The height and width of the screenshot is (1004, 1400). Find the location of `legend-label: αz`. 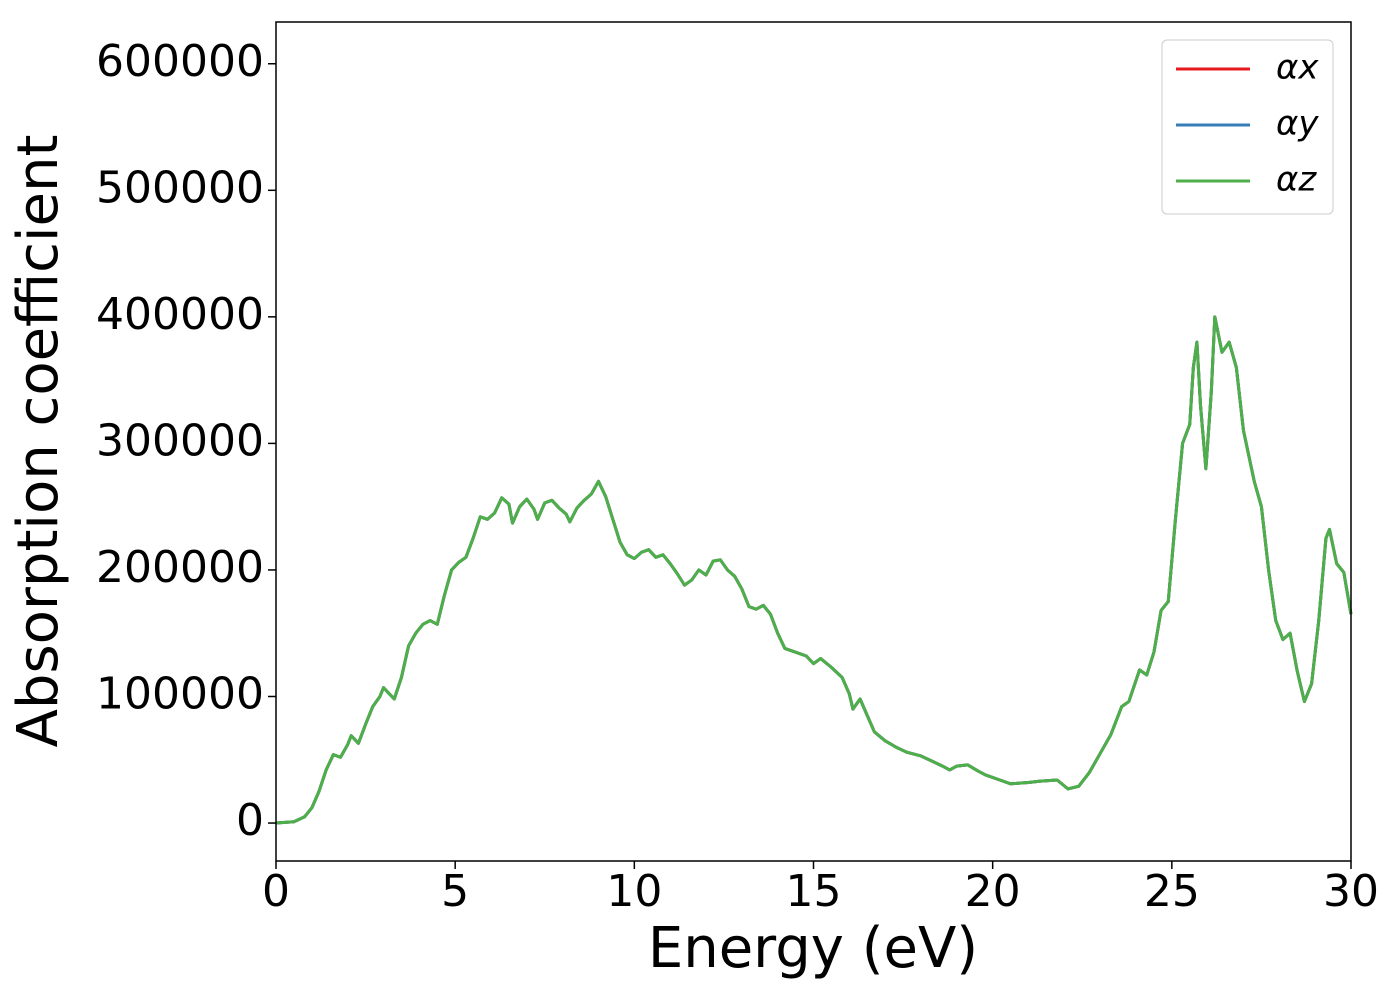

legend-label: αz is located at coordinates (1296, 180).